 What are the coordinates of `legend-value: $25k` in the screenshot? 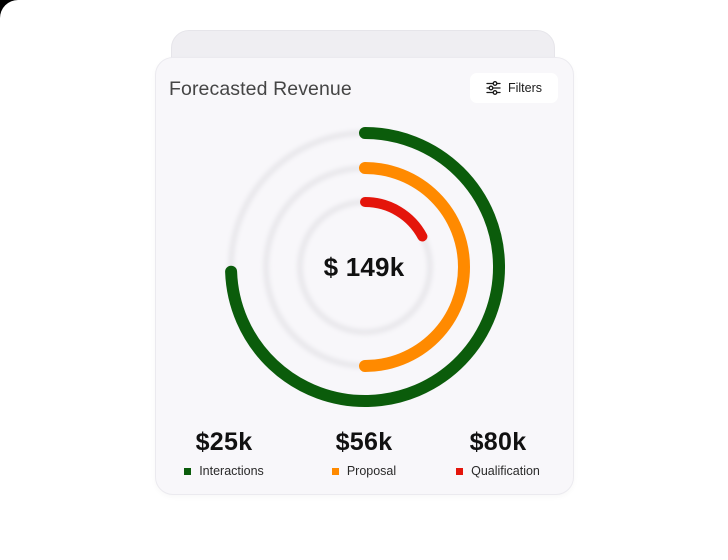 It's located at (224, 442).